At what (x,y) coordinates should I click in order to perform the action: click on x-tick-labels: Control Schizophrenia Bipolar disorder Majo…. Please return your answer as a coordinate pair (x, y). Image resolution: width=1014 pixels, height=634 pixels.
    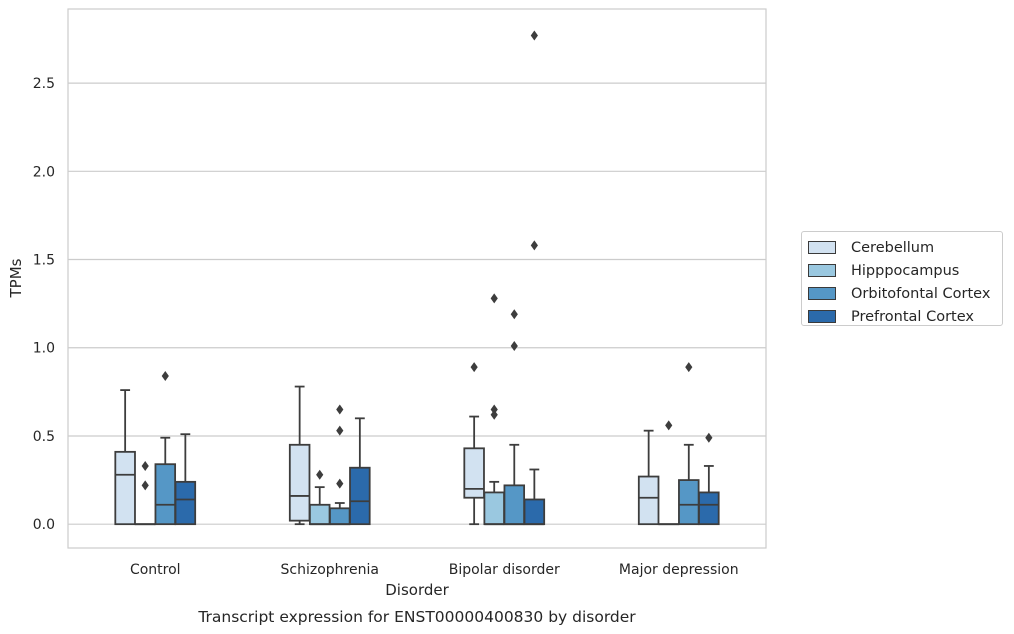
    Looking at the image, I should click on (434, 570).